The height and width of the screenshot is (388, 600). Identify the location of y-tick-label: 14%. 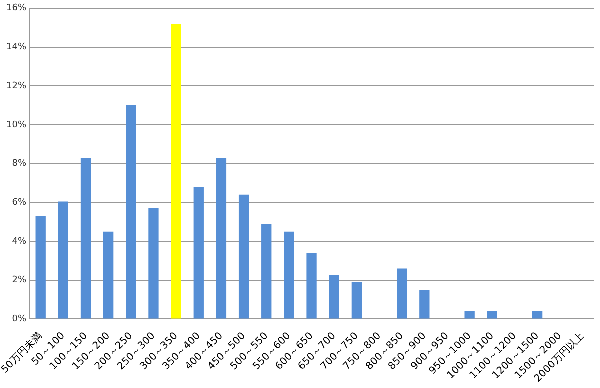
(16, 47).